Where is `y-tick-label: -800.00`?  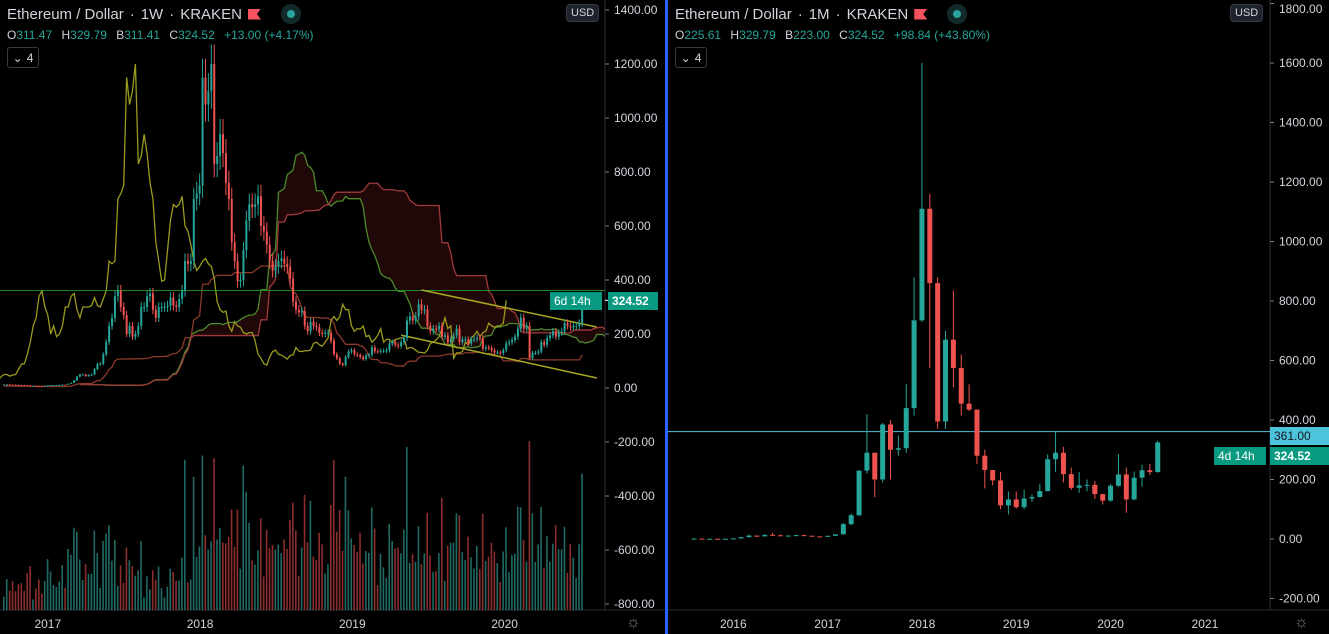
y-tick-label: -800.00 is located at coordinates (634, 604).